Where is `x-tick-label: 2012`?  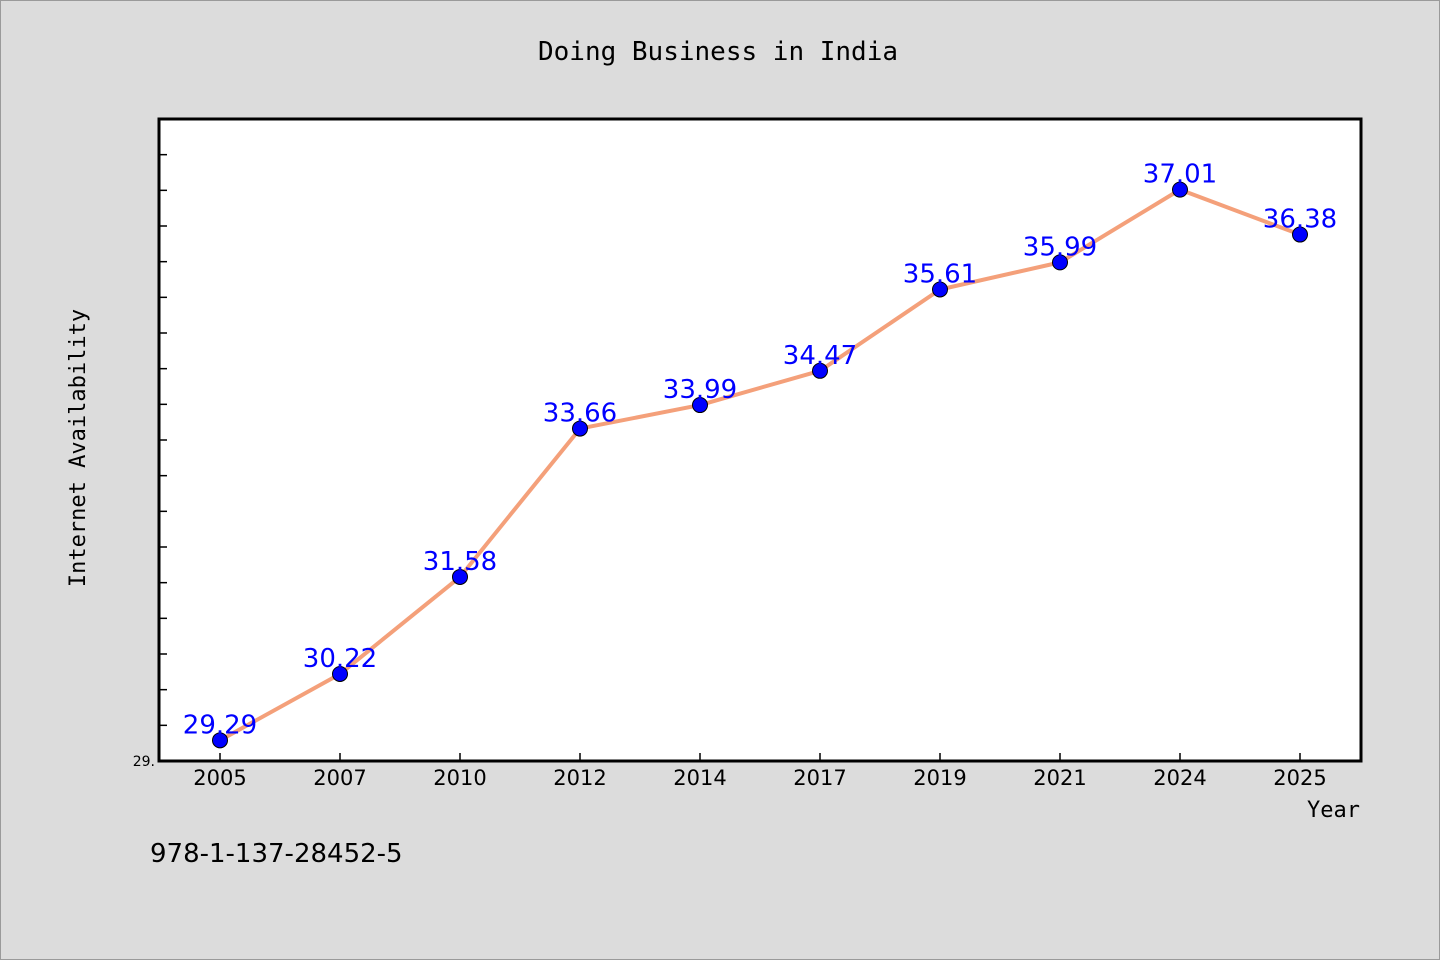
x-tick-label: 2012 is located at coordinates (579, 778).